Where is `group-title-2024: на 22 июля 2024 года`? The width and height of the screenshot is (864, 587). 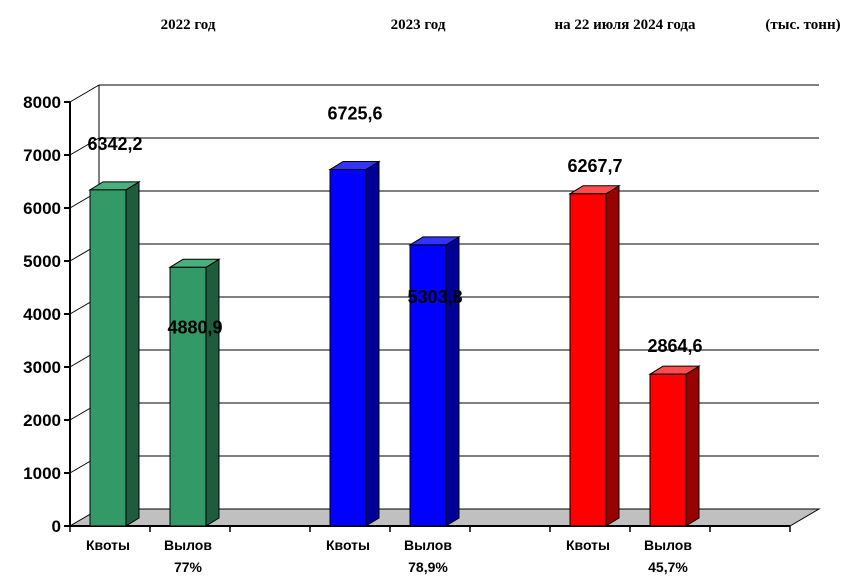
group-title-2024: на 22 июля 2024 года is located at coordinates (625, 25).